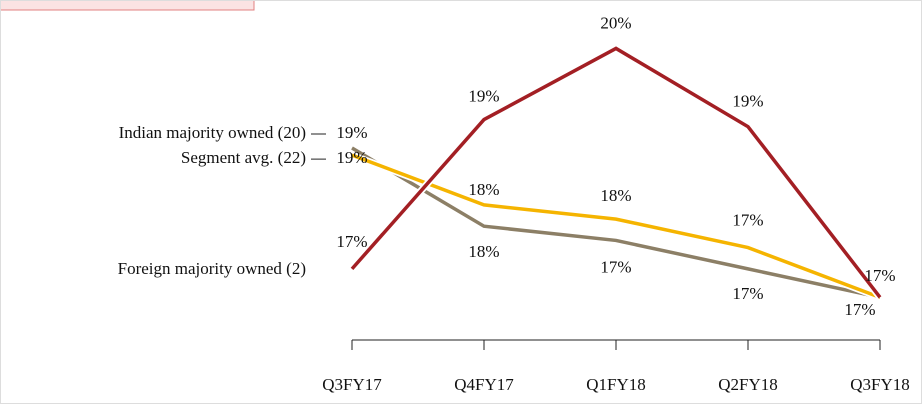 The height and width of the screenshot is (404, 922). Describe the element at coordinates (243, 157) in the screenshot. I see `legend-label: Segment avg. (22)` at that location.